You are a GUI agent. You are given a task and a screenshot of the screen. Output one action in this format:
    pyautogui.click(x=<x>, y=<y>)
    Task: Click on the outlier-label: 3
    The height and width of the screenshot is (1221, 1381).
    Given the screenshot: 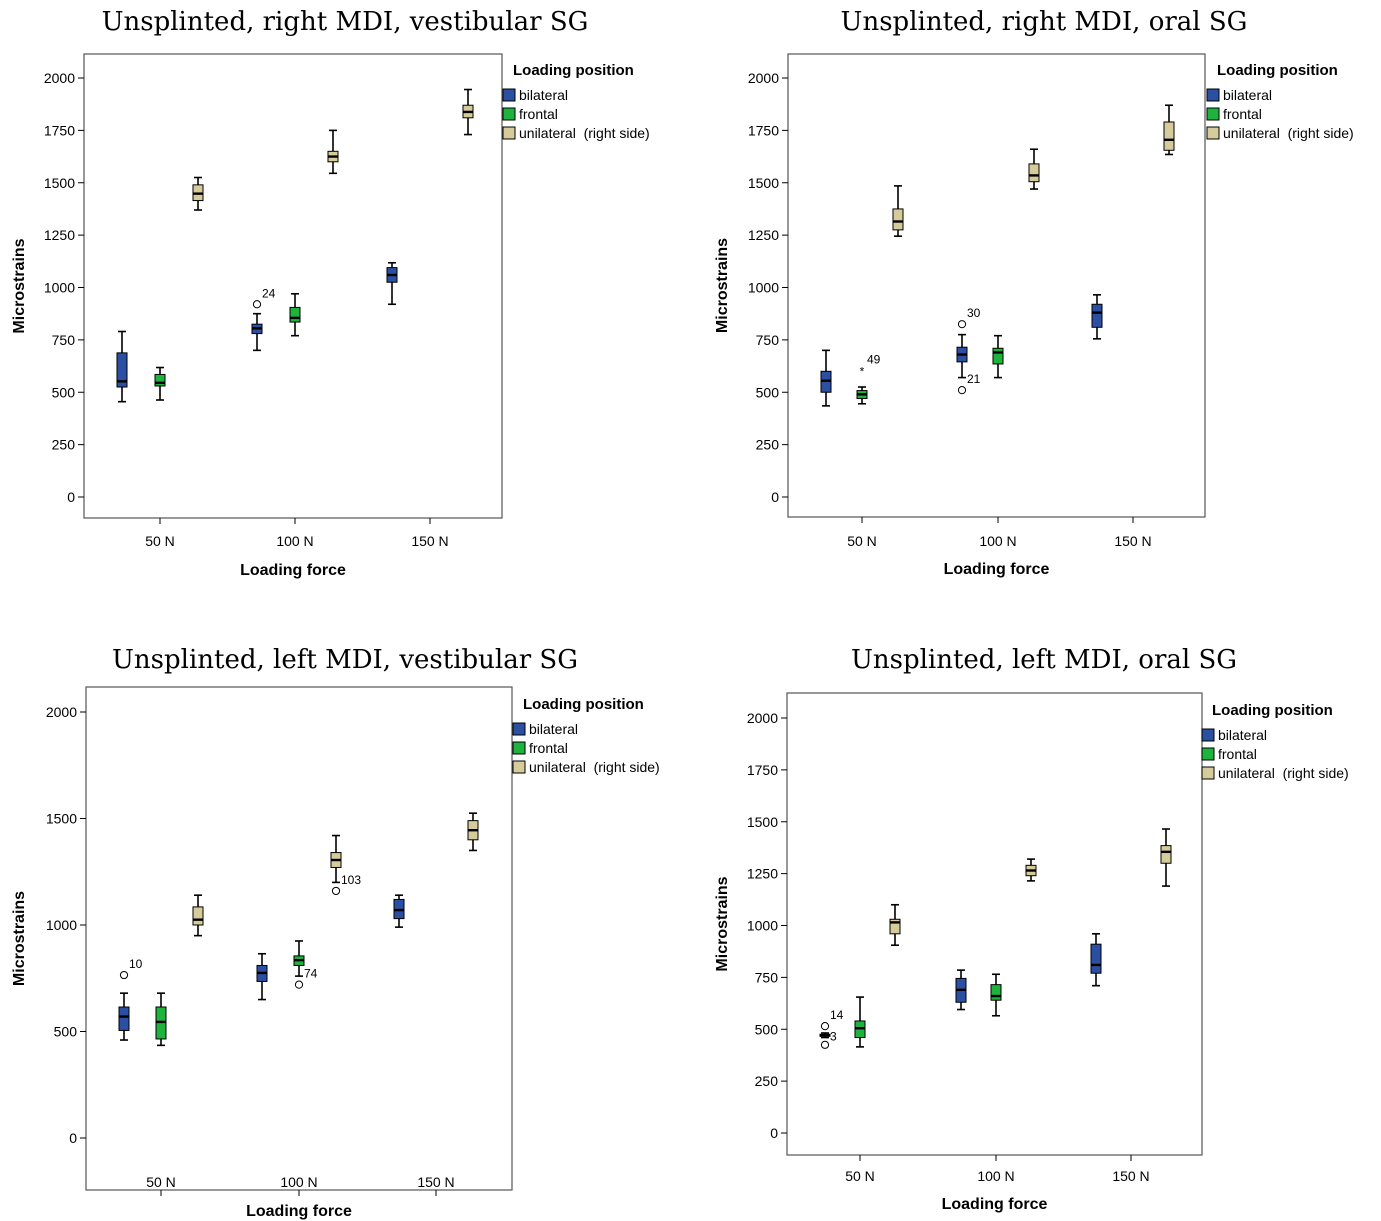 What is the action you would take?
    pyautogui.click(x=833, y=1036)
    